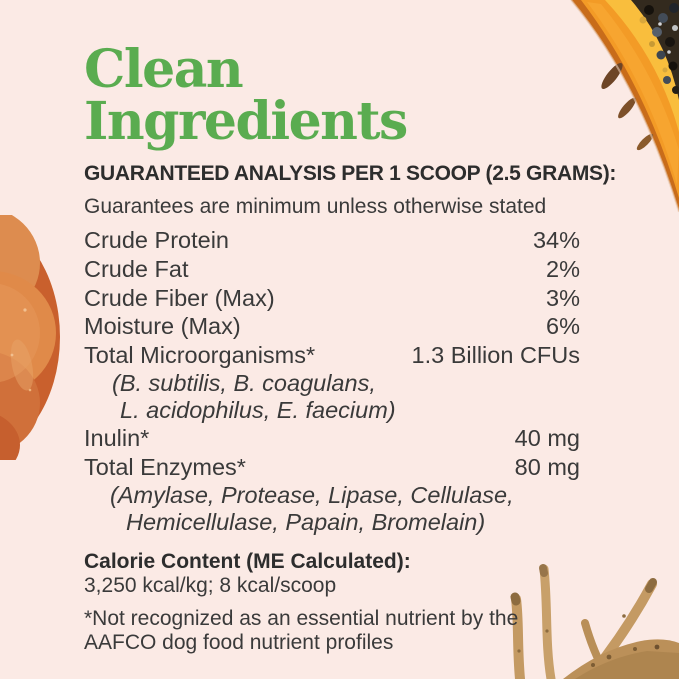  Describe the element at coordinates (547, 466) in the screenshot. I see `nutrient-value: 80 mg` at that location.